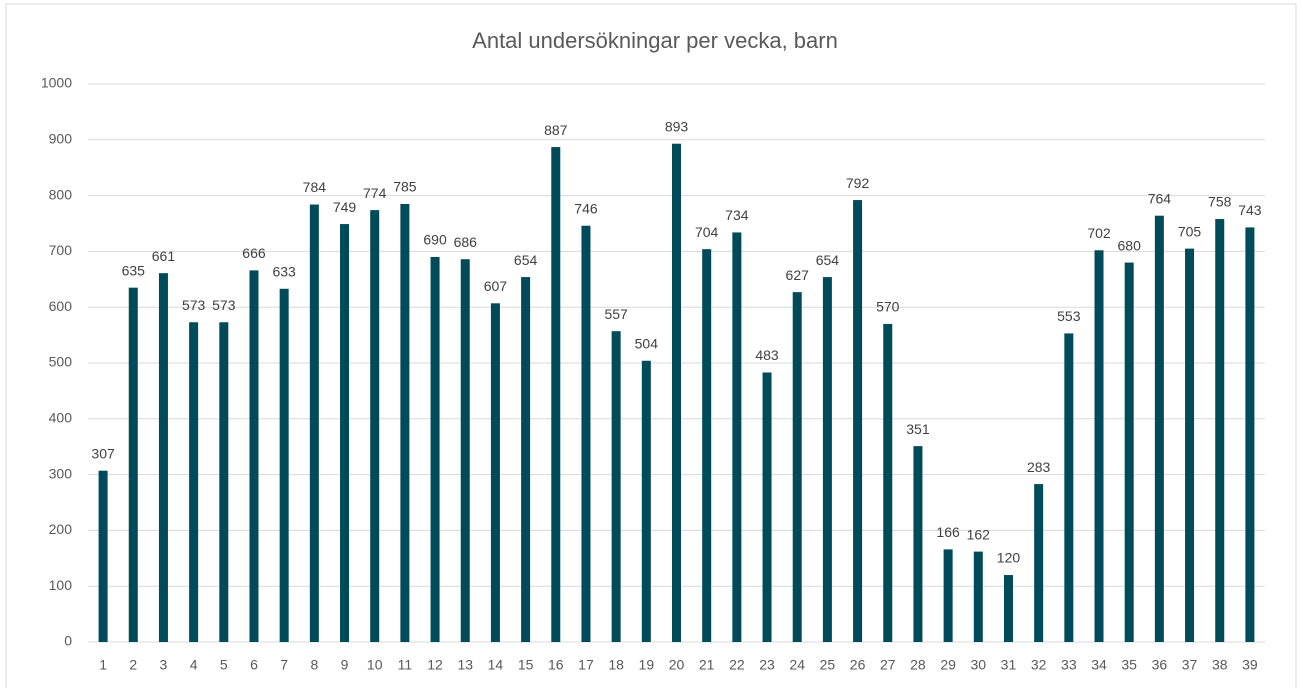 This screenshot has height=688, width=1302. What do you see at coordinates (647, 665) in the screenshot?
I see `x-tick-label: 19` at bounding box center [647, 665].